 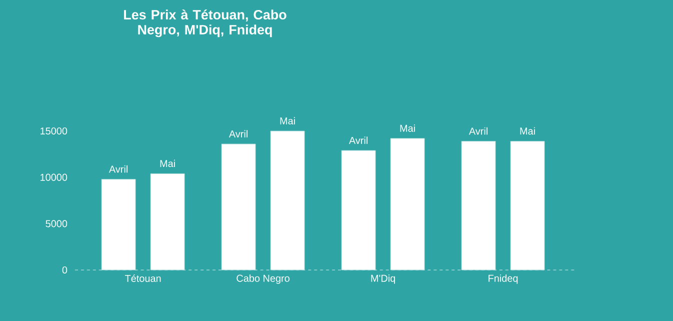 I want to click on y-tick-label: 15000, so click(x=54, y=131).